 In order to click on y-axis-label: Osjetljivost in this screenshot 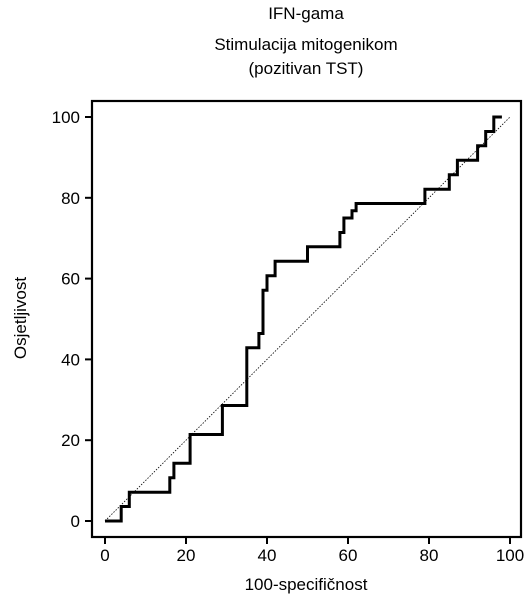, I will do `click(20, 318)`.